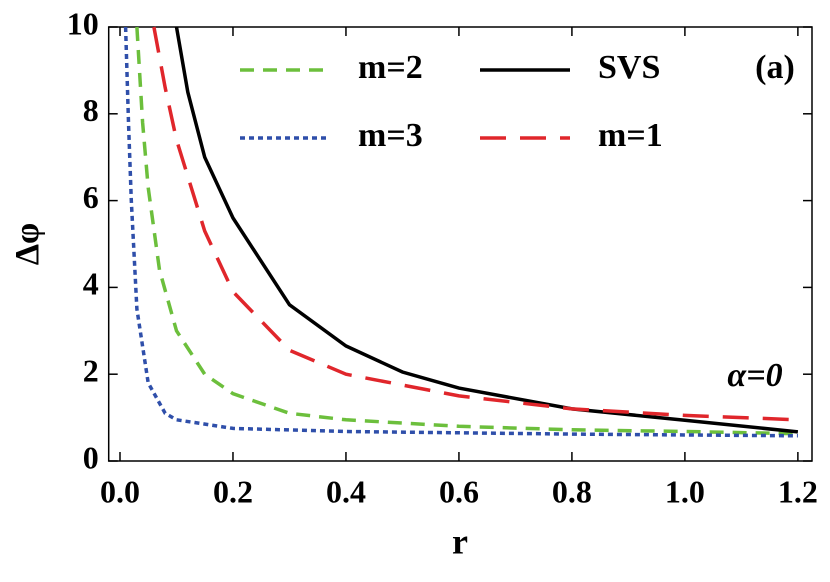  I want to click on y-tick-label: 0, so click(91, 457).